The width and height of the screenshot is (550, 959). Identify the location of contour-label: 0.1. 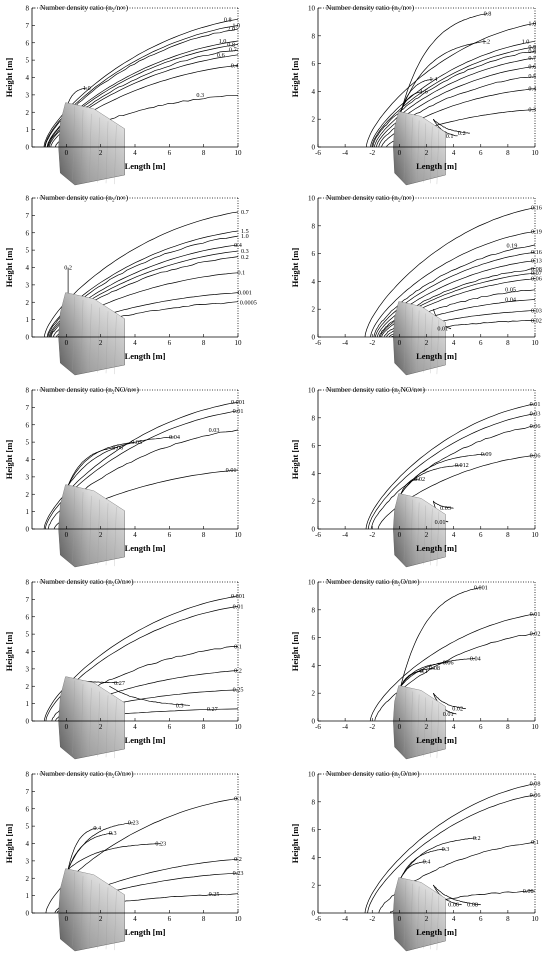
(238, 798).